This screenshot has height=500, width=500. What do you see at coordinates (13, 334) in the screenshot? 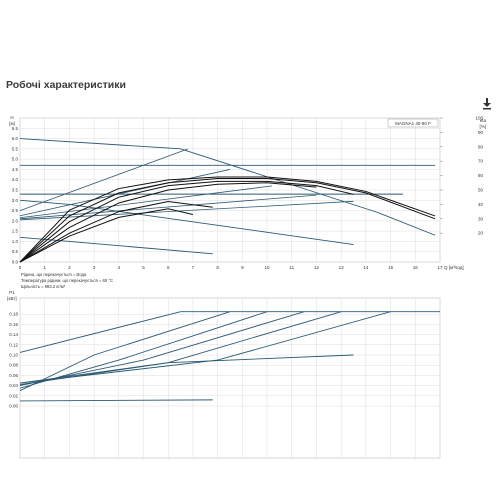
I see `y-tick-label: 0.14` at bounding box center [13, 334].